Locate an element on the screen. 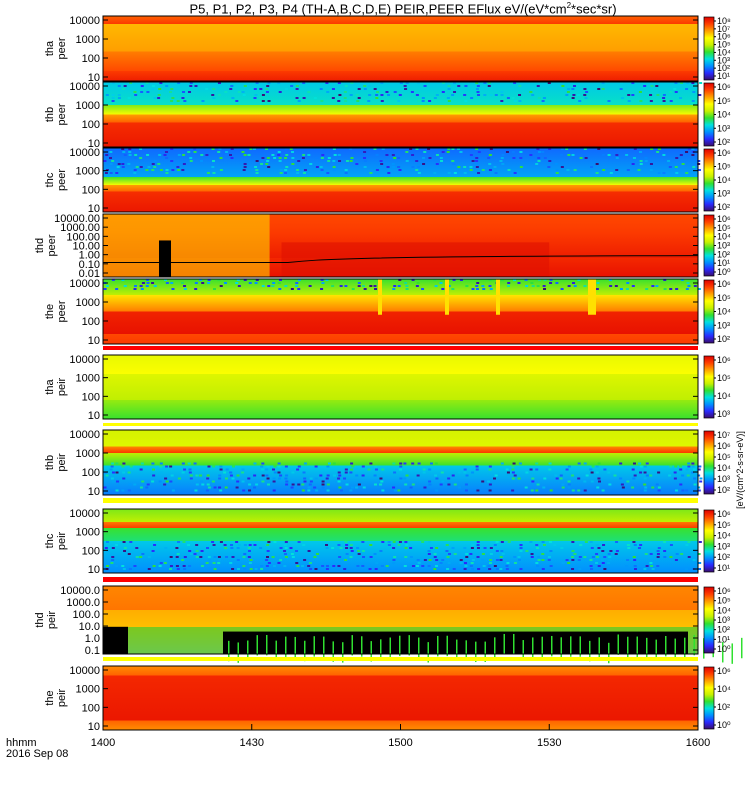  black-region is located at coordinates (455, 642).